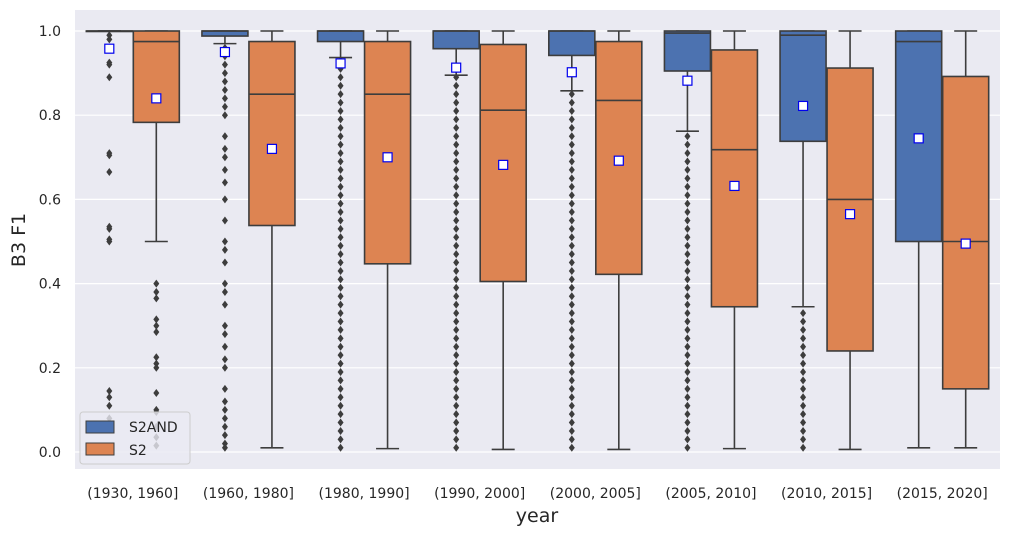 This screenshot has height=535, width=1013. What do you see at coordinates (50, 200) in the screenshot?
I see `y-tick-label: 0.6` at bounding box center [50, 200].